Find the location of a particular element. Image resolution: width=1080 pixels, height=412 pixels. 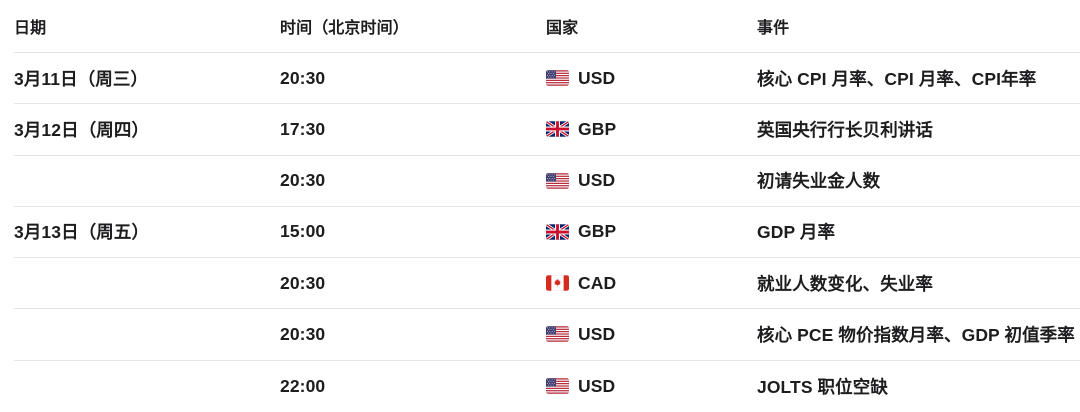

flag-ca-icon is located at coordinates (557, 283).